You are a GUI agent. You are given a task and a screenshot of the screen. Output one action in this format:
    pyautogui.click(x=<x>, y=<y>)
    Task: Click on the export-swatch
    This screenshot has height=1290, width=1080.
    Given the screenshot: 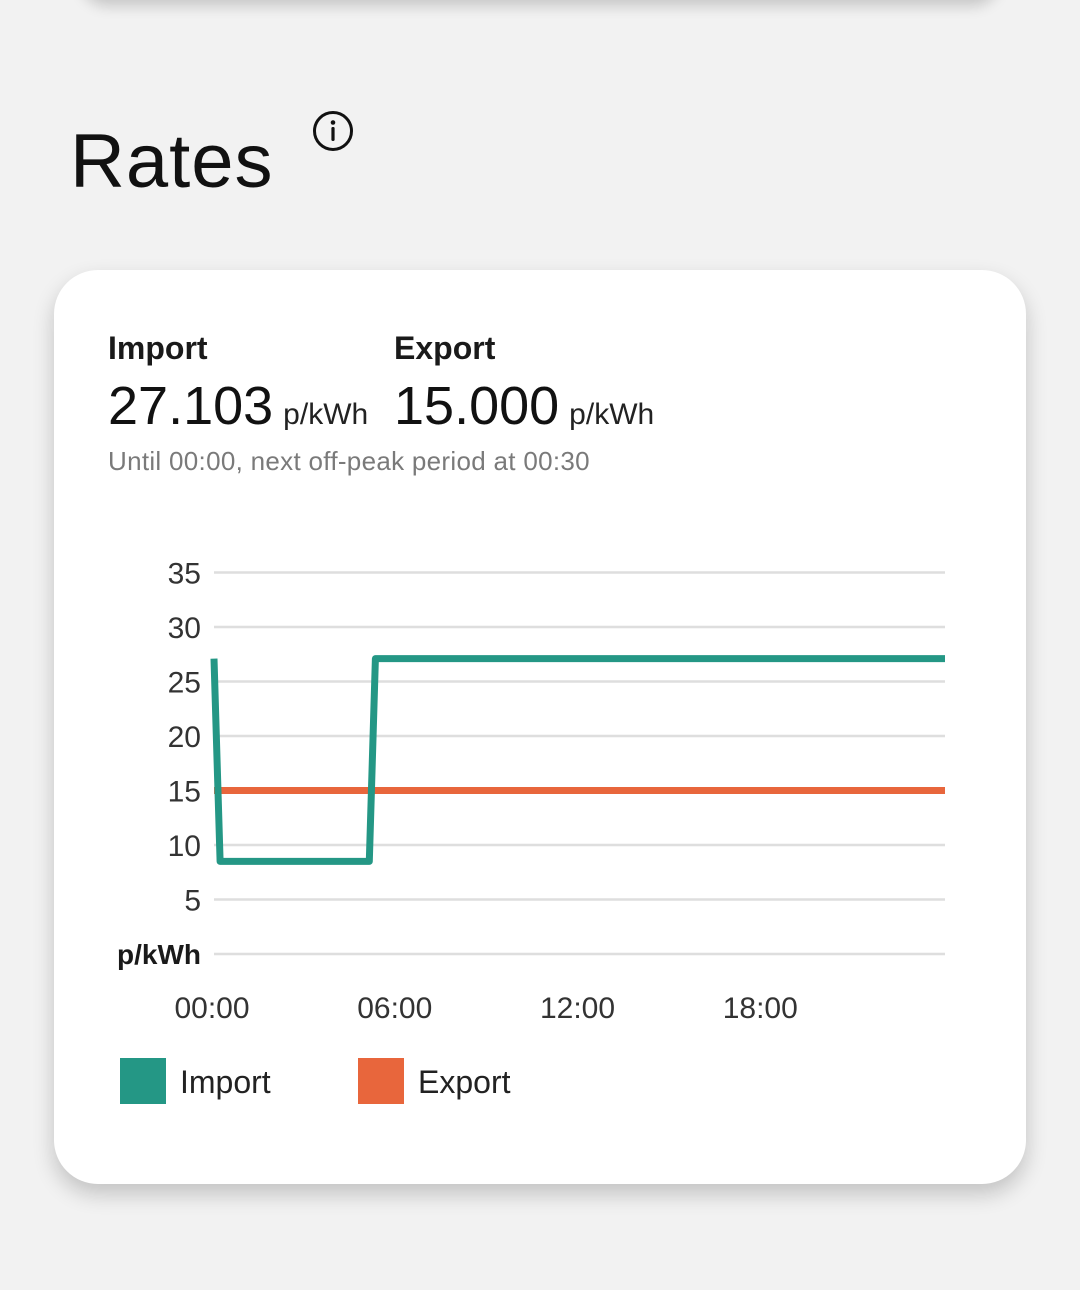 What is the action you would take?
    pyautogui.click(x=381, y=1081)
    